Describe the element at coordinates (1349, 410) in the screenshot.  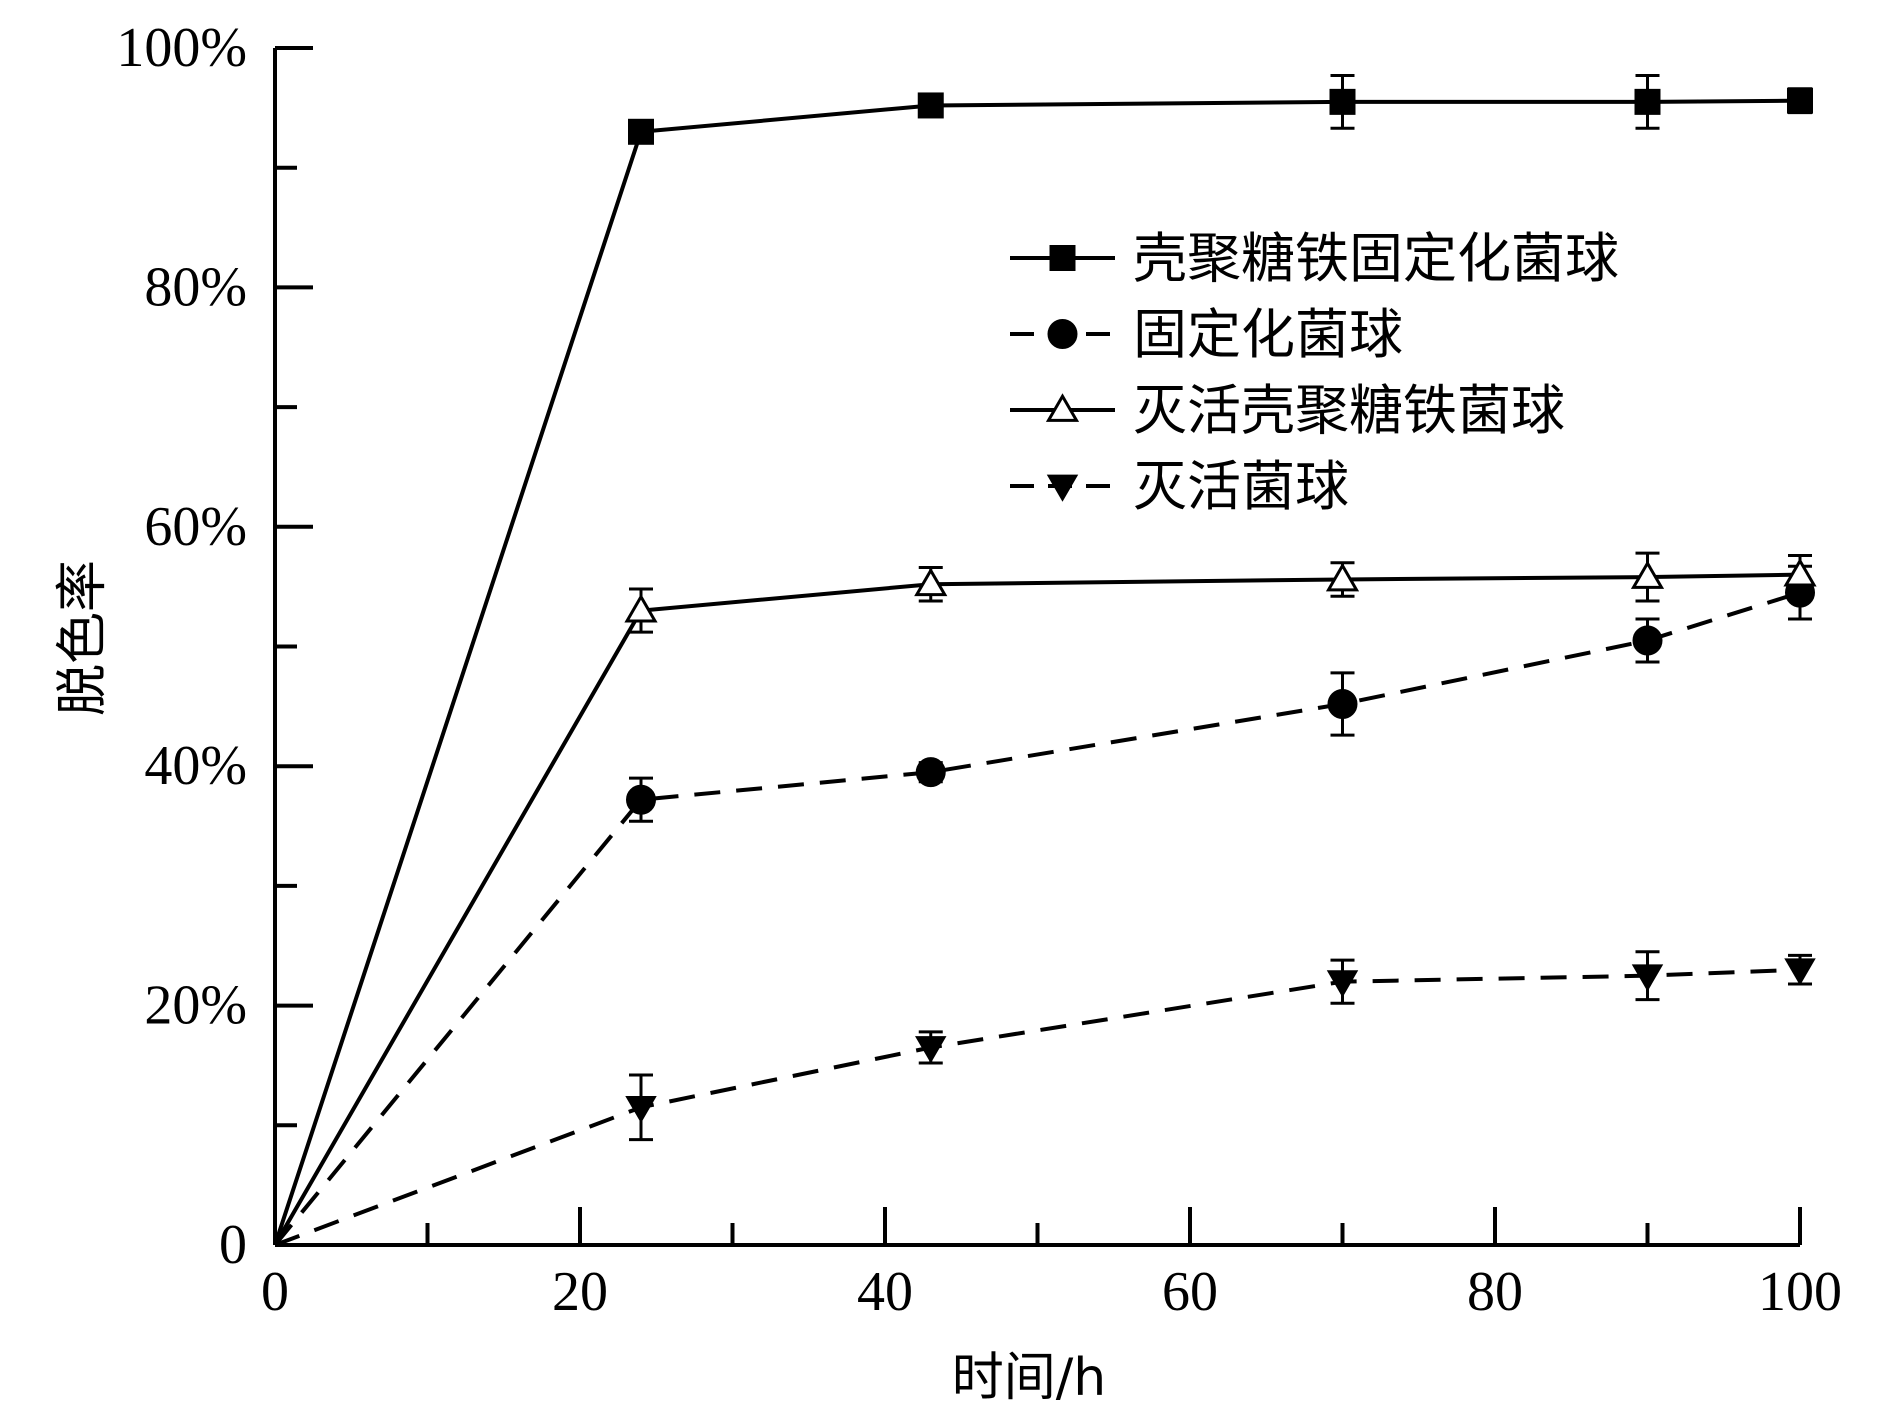
I see `legend-label: 灭活壳聚糖铁菌球` at that location.